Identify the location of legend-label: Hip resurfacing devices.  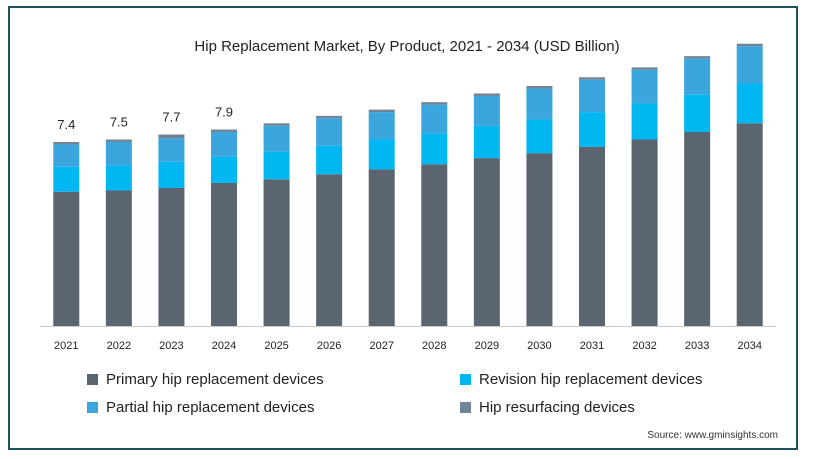
(557, 407).